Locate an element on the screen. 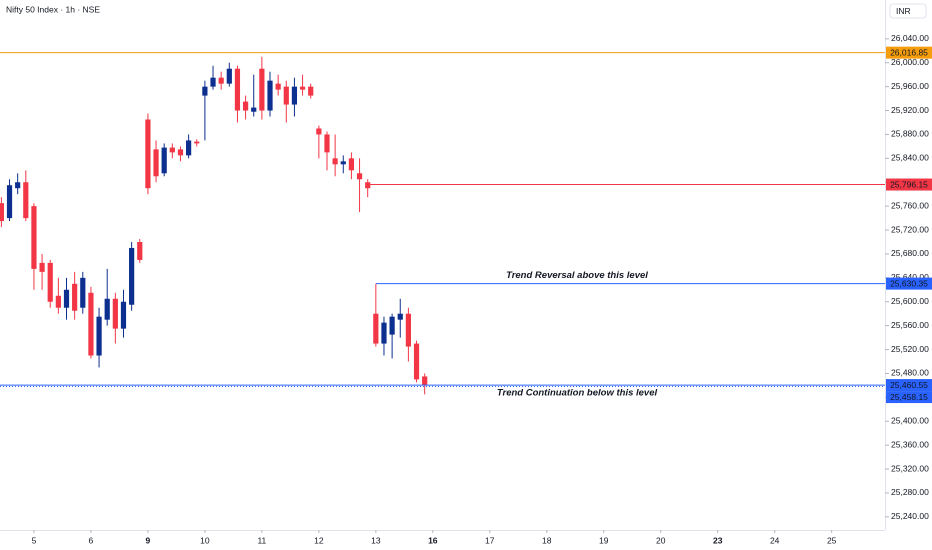 This screenshot has width=932, height=550. y-tick-label: 25,560.00 is located at coordinates (910, 325).